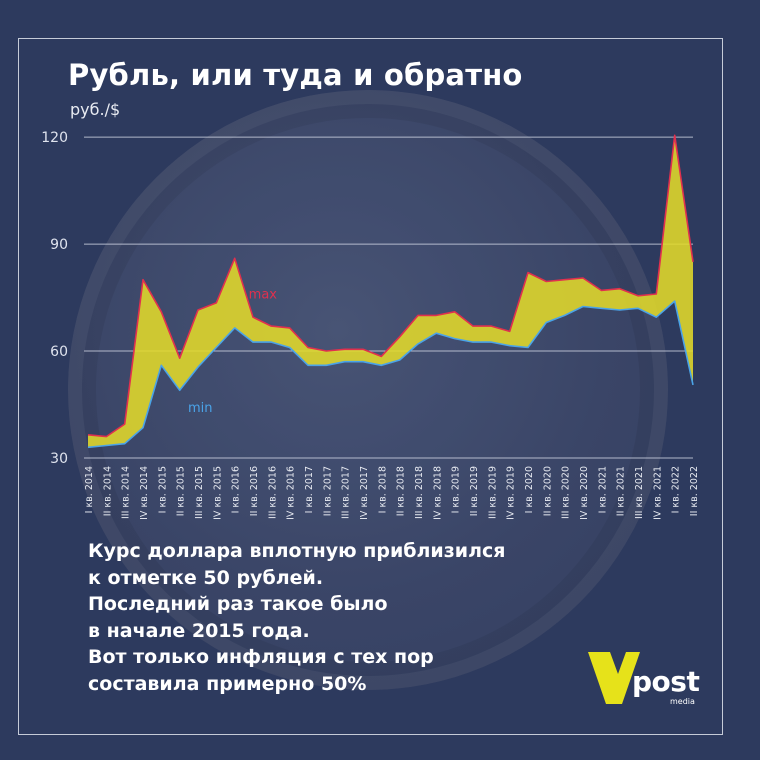 The height and width of the screenshot is (760, 760). I want to click on x-tick-label: IV кв. 2015, so click(217, 493).